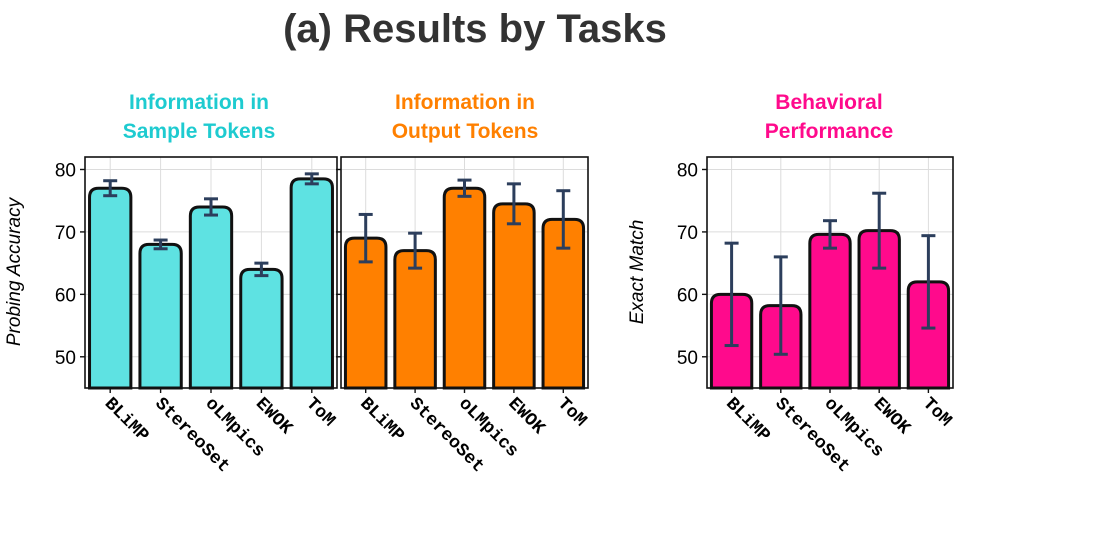  Describe the element at coordinates (465, 117) in the screenshot. I see `panel-title: Information in Output Tokens` at that location.